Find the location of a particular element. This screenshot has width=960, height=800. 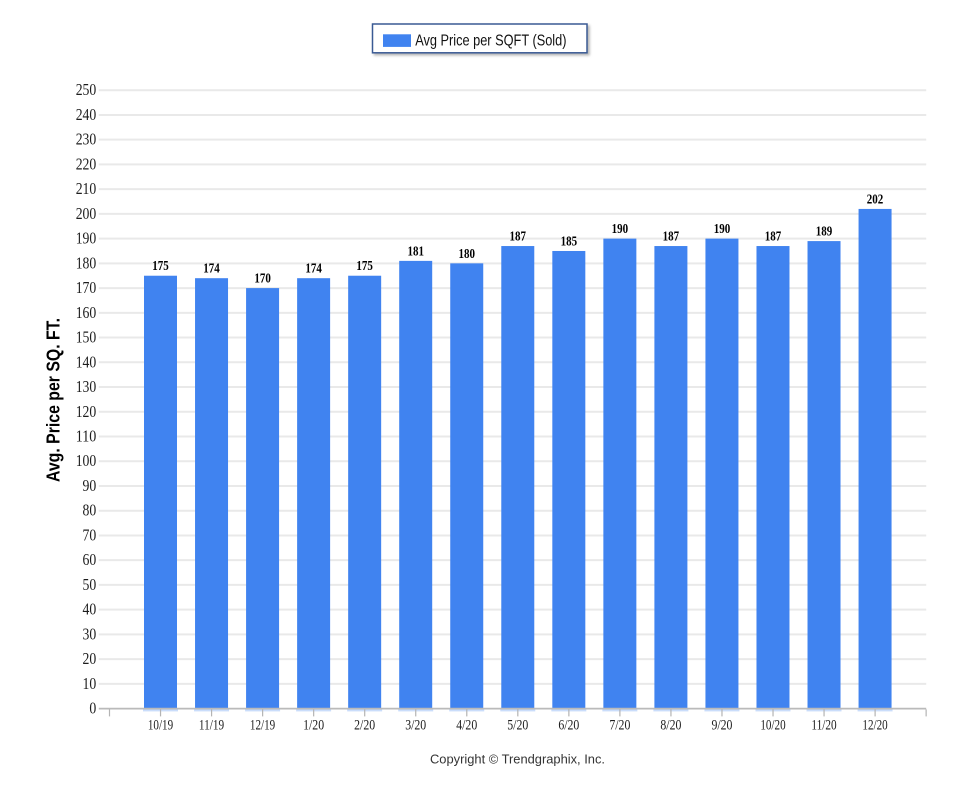

svg-text: 12/19 is located at coordinates (262, 726).